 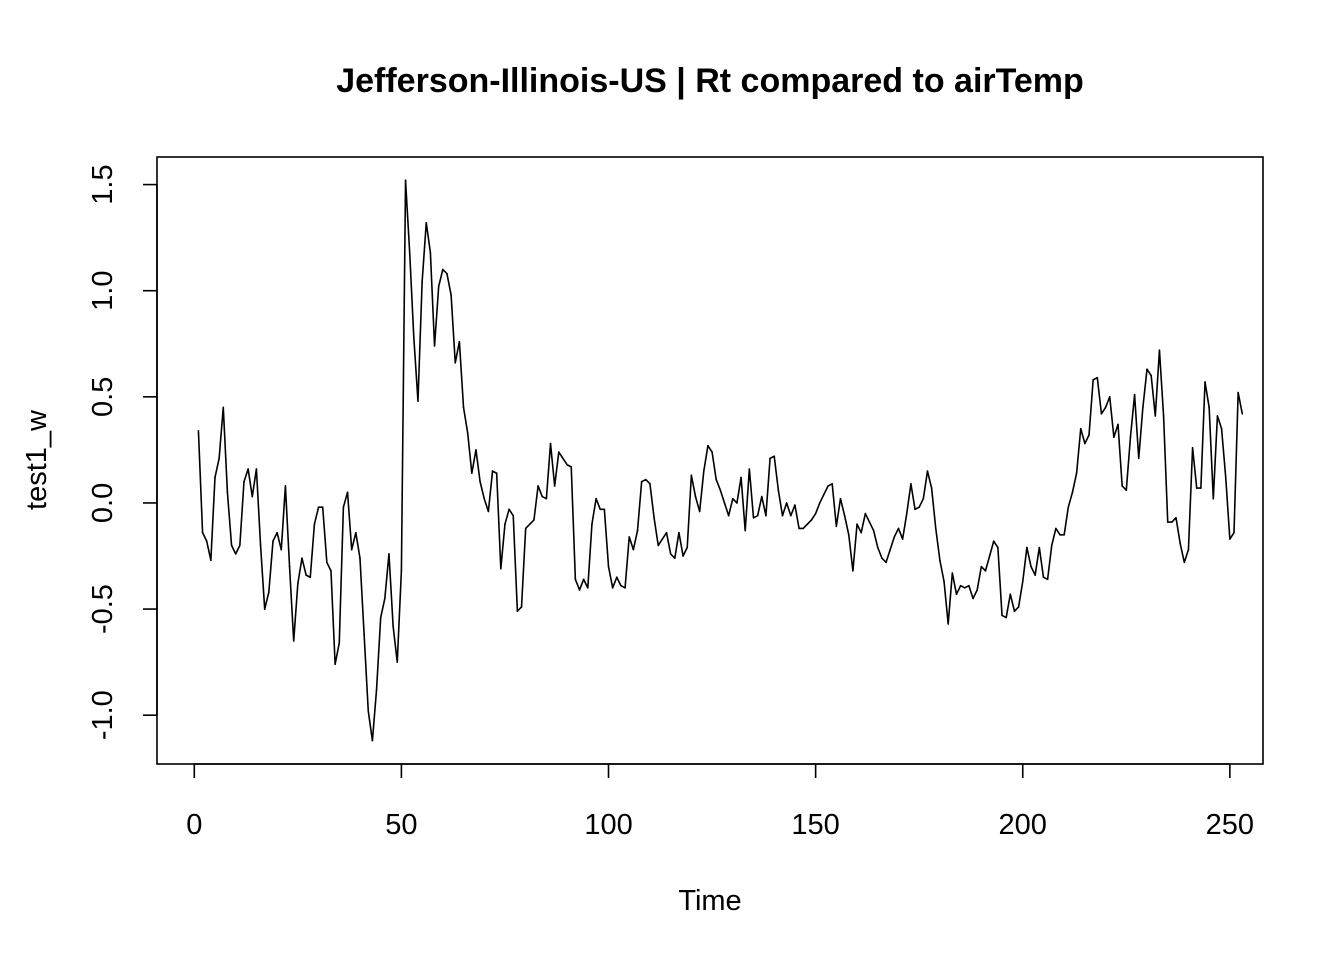 I want to click on y-tick-label: 0.5, so click(x=103, y=397).